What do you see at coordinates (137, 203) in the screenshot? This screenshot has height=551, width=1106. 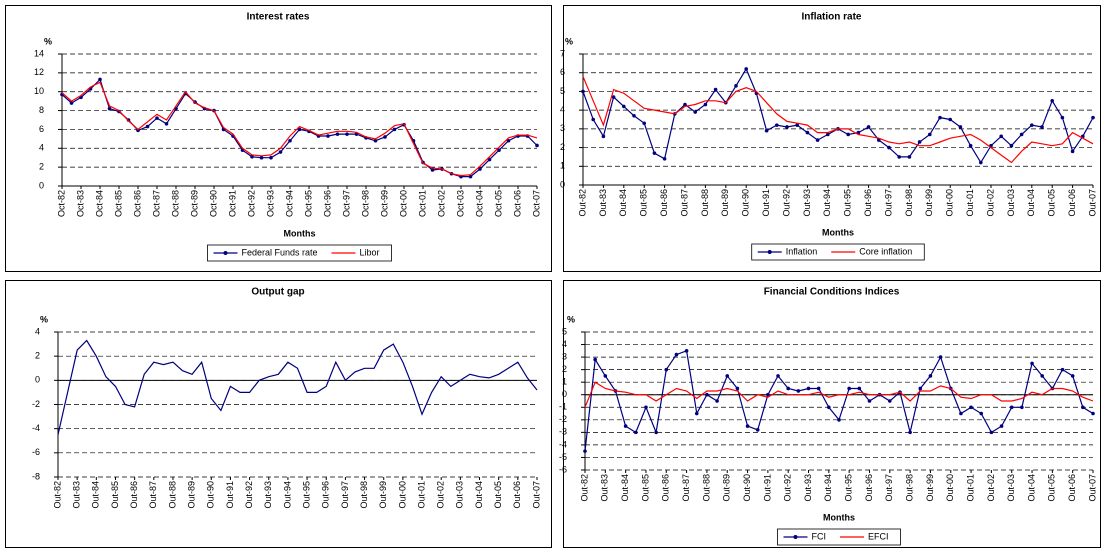 I see `x-tick-label: Oct-86` at bounding box center [137, 203].